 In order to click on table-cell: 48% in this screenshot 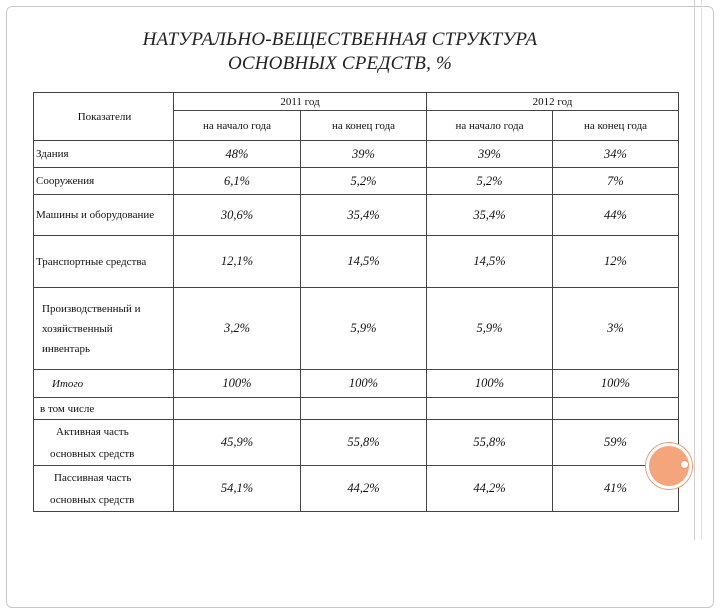, I will do `click(237, 154)`.